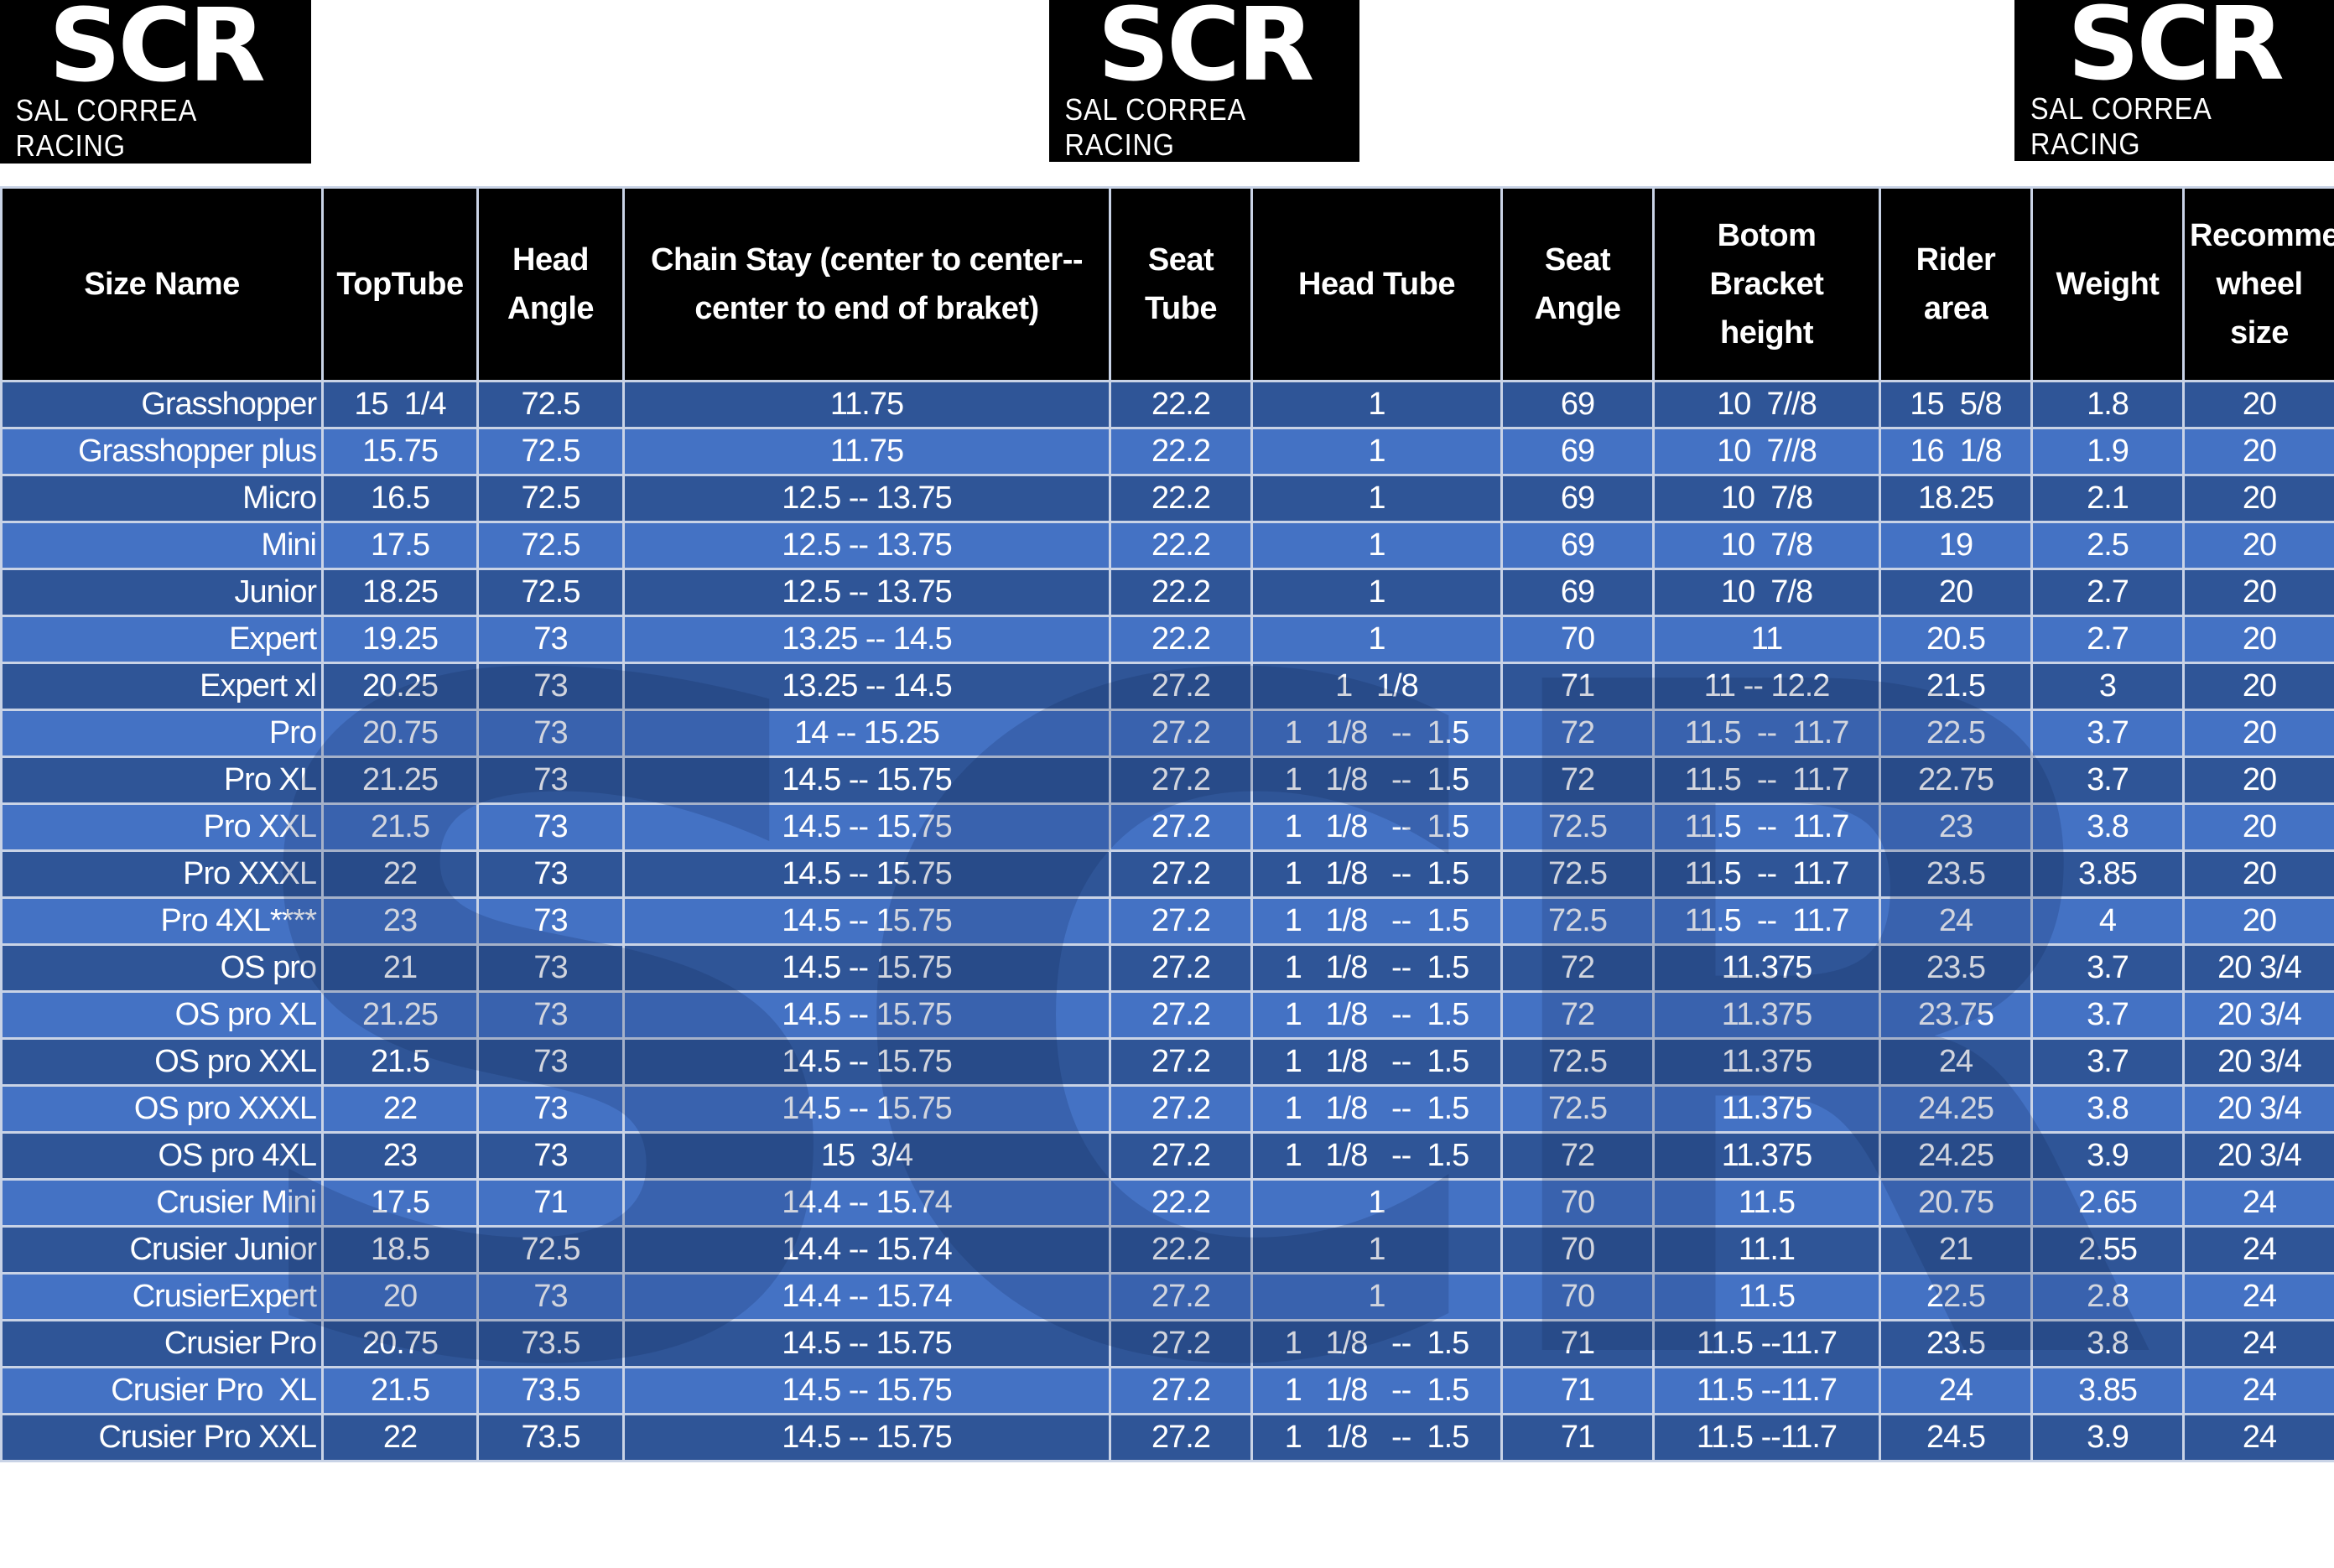  What do you see at coordinates (867, 639) in the screenshot?
I see `cell-chain-stay: 13.25 -- 14.5` at bounding box center [867, 639].